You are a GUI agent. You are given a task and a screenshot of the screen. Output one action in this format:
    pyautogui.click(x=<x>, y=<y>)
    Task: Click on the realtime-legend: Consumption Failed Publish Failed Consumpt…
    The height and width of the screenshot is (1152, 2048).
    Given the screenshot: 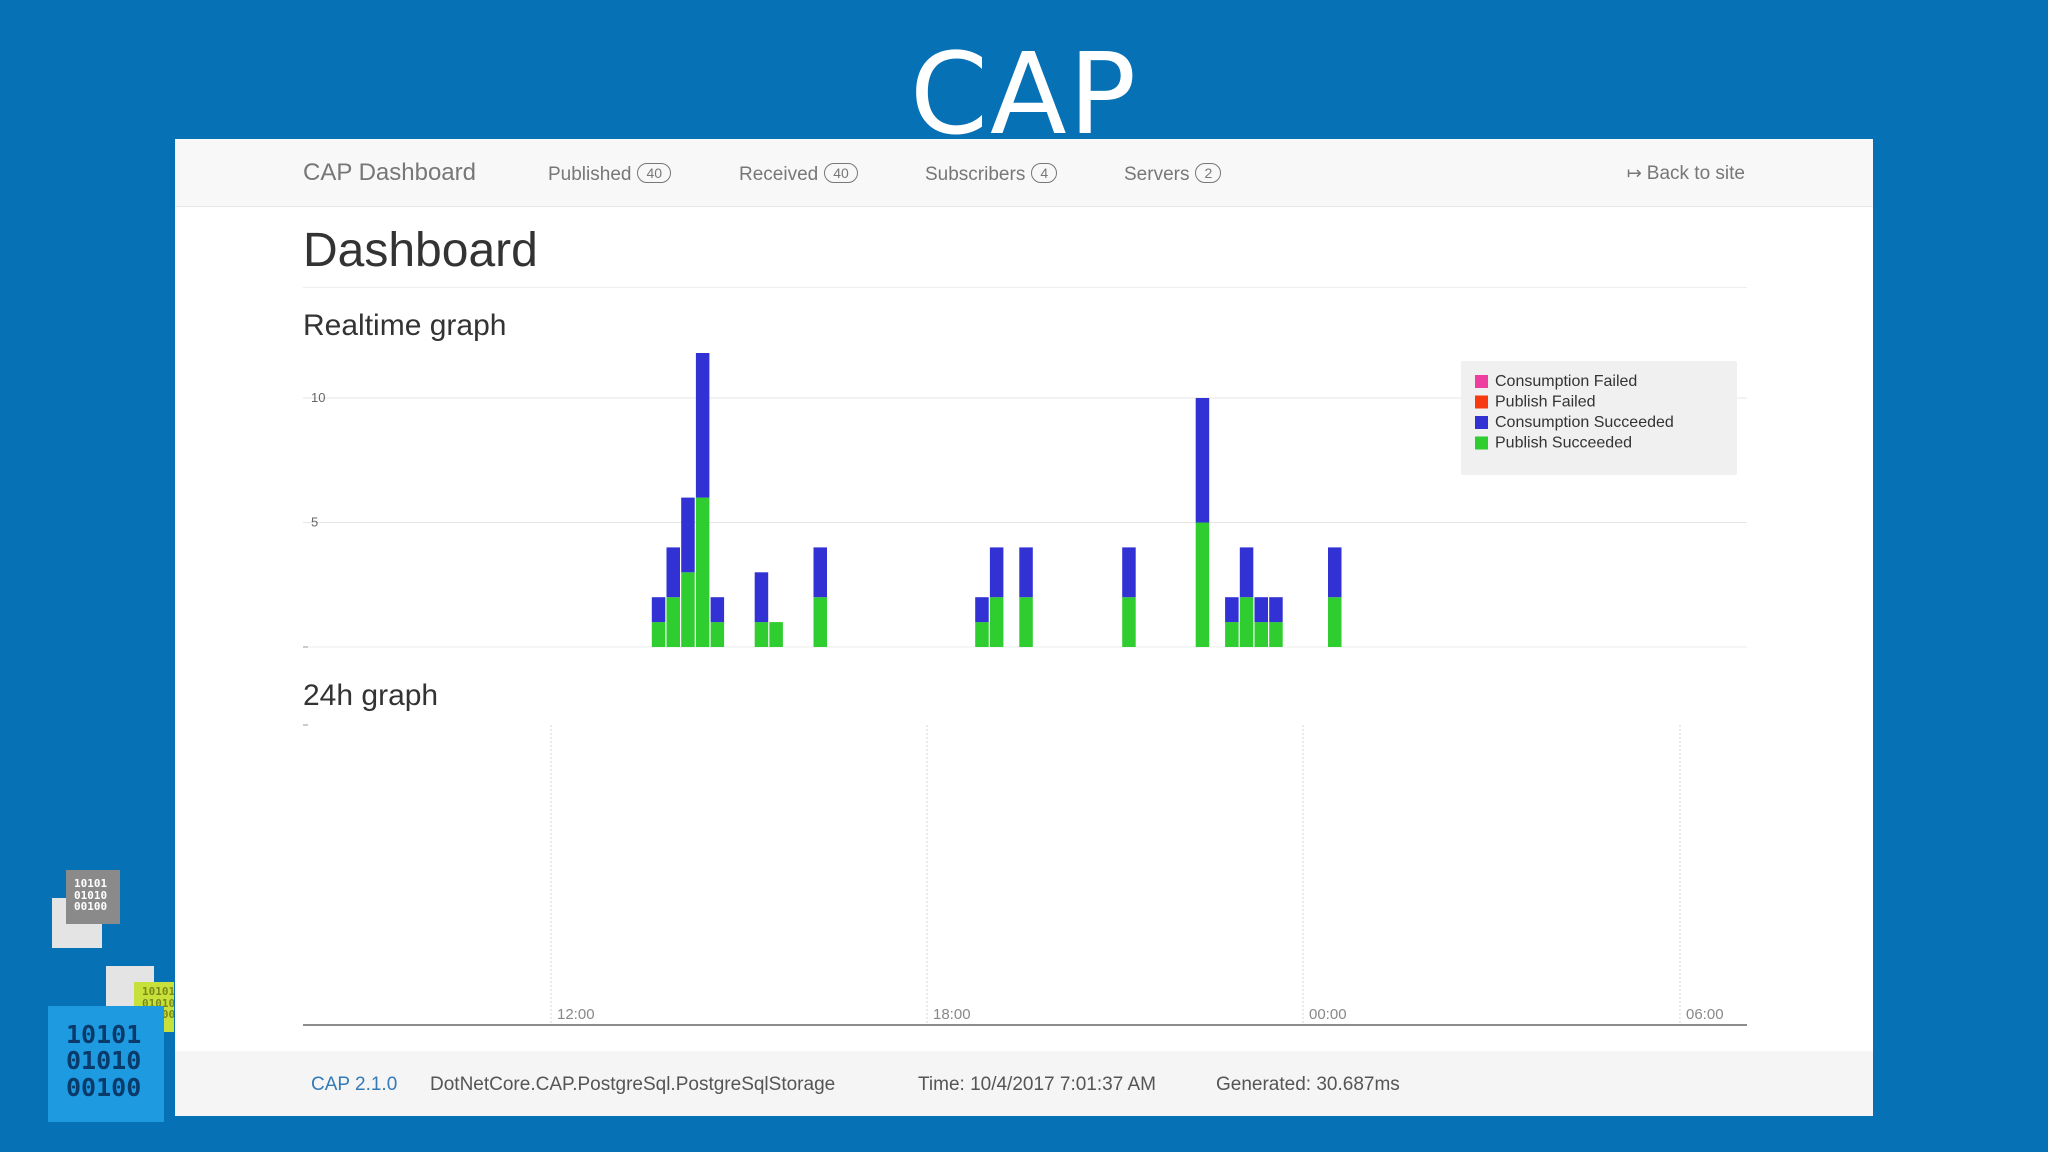 What is the action you would take?
    pyautogui.click(x=1599, y=418)
    